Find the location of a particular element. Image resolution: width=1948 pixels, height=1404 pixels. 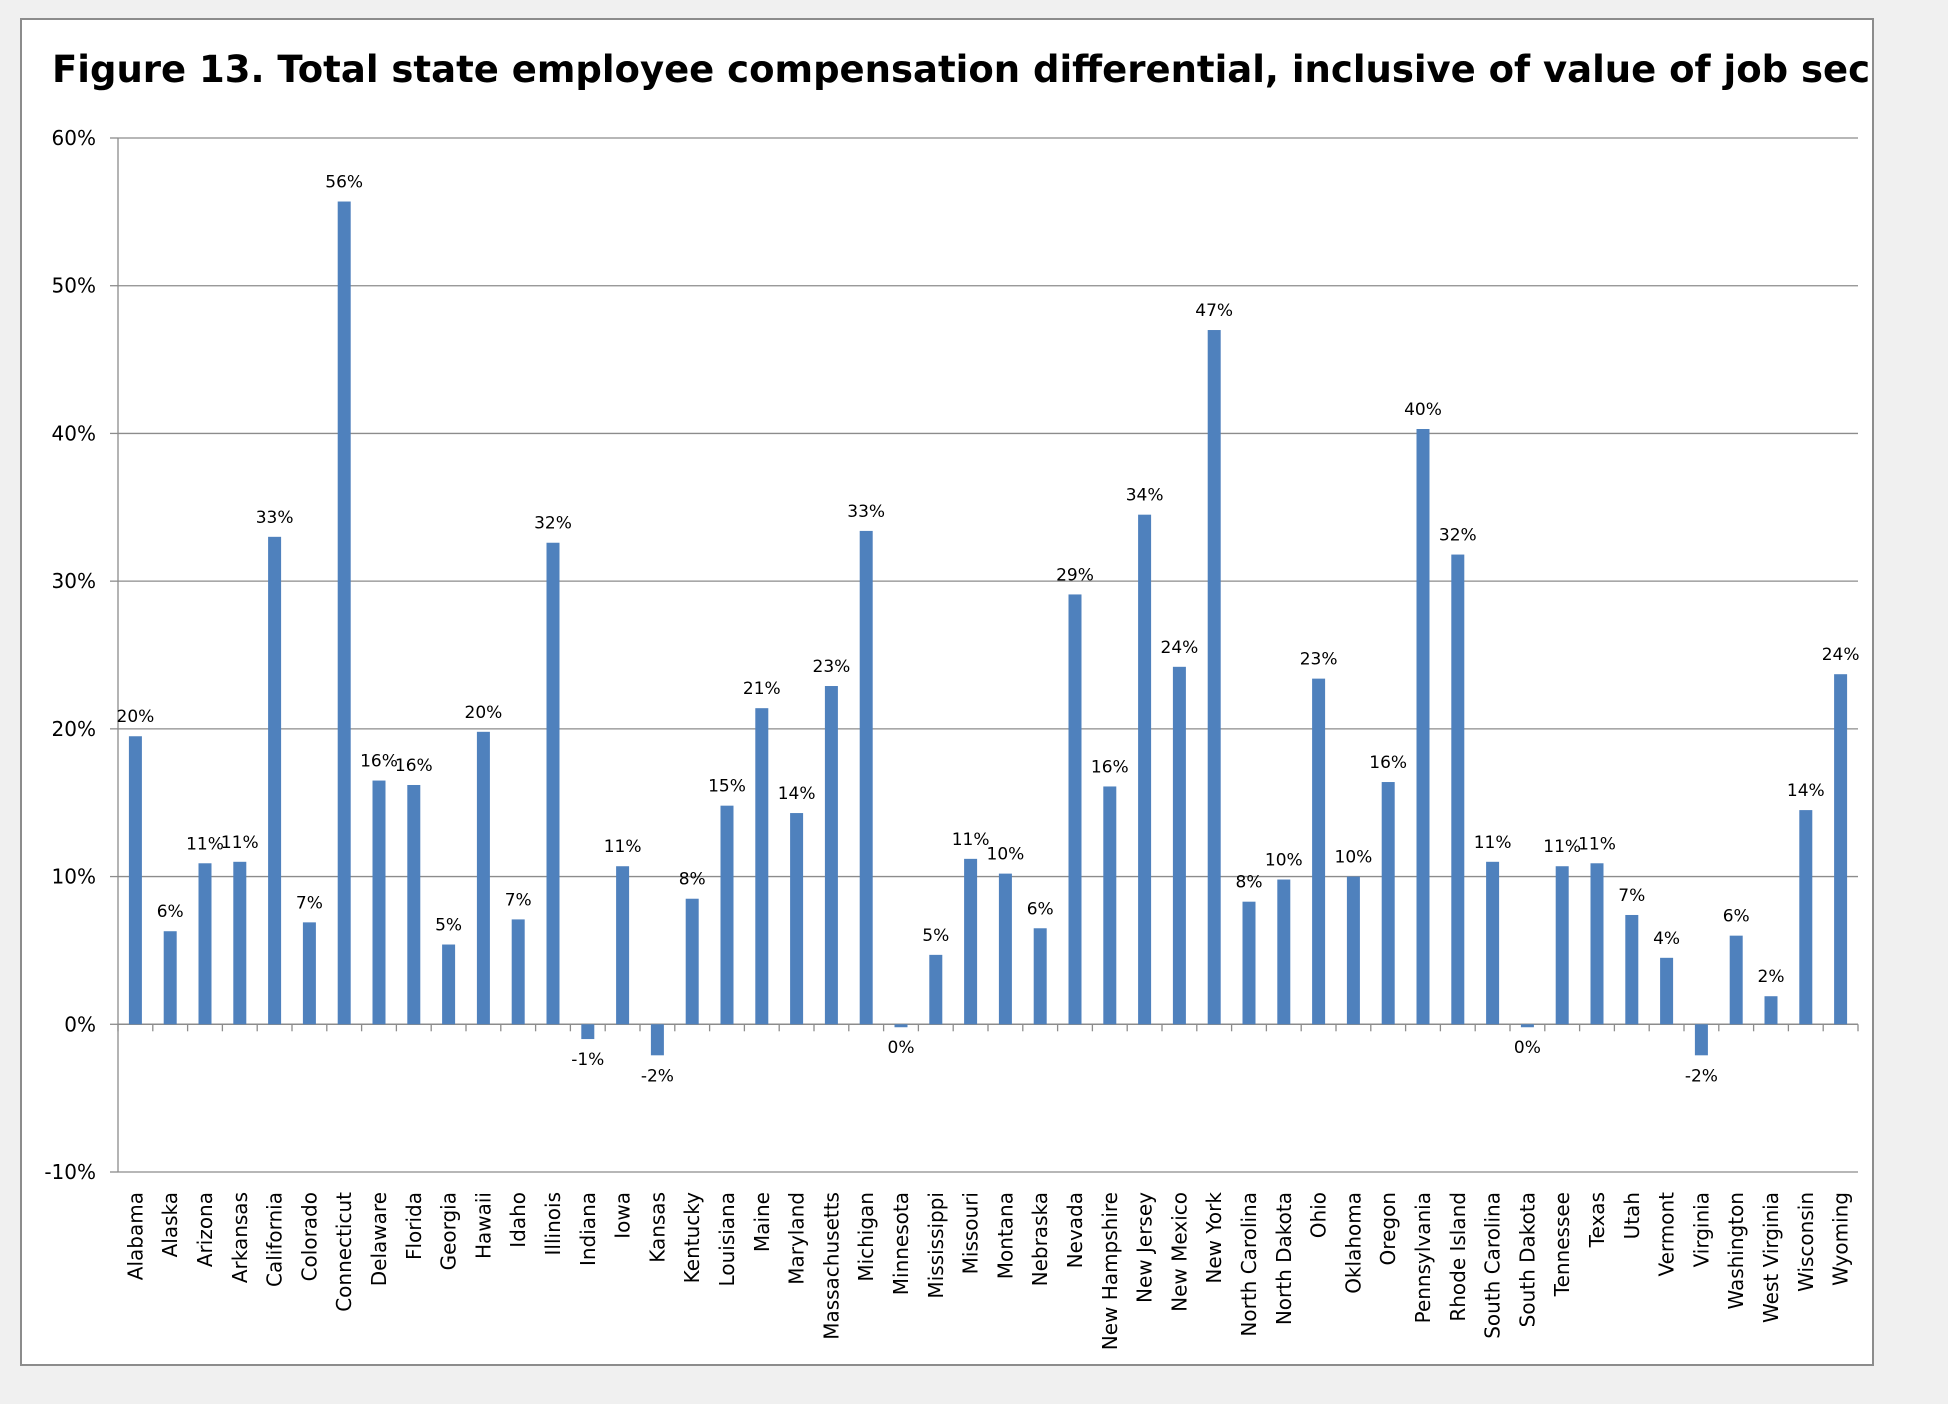

x-tick-label: Iowa is located at coordinates (623, 1215).